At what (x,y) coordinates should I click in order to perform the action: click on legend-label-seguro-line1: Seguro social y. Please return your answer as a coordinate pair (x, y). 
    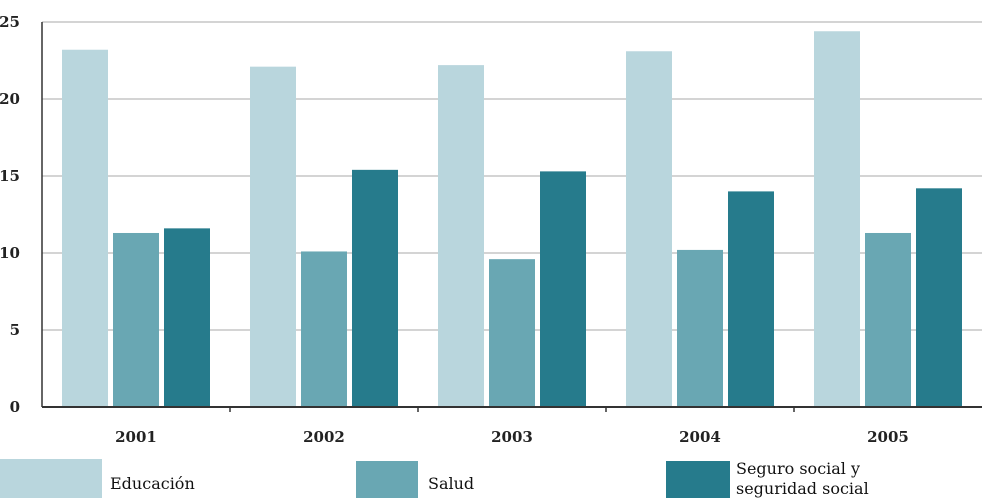
    Looking at the image, I should click on (798, 468).